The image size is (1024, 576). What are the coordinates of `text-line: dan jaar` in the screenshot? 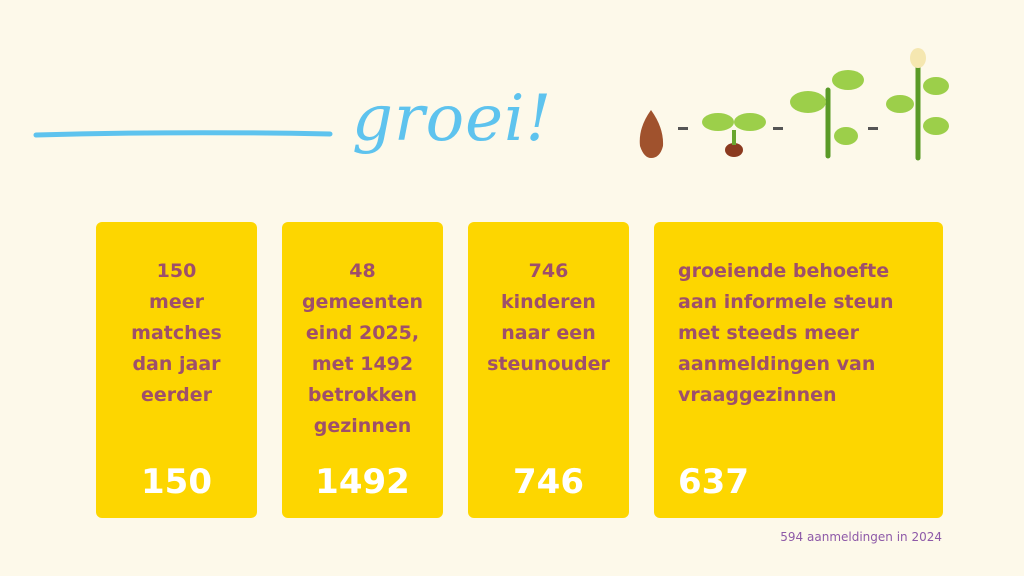 It's located at (176, 364).